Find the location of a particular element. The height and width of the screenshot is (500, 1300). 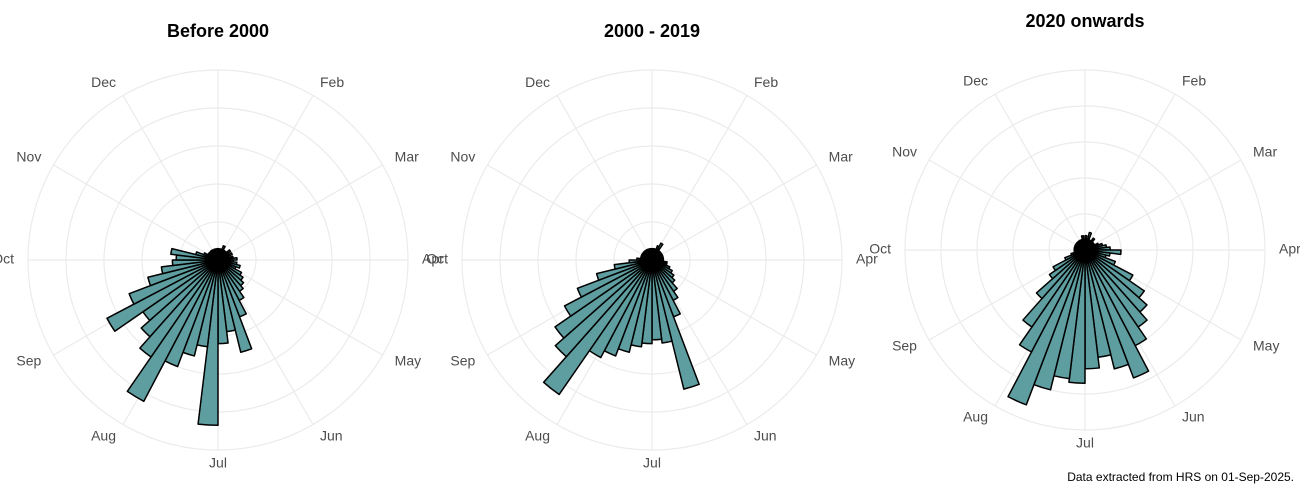

panel-title: 2020 onwards is located at coordinates (1084, 21).